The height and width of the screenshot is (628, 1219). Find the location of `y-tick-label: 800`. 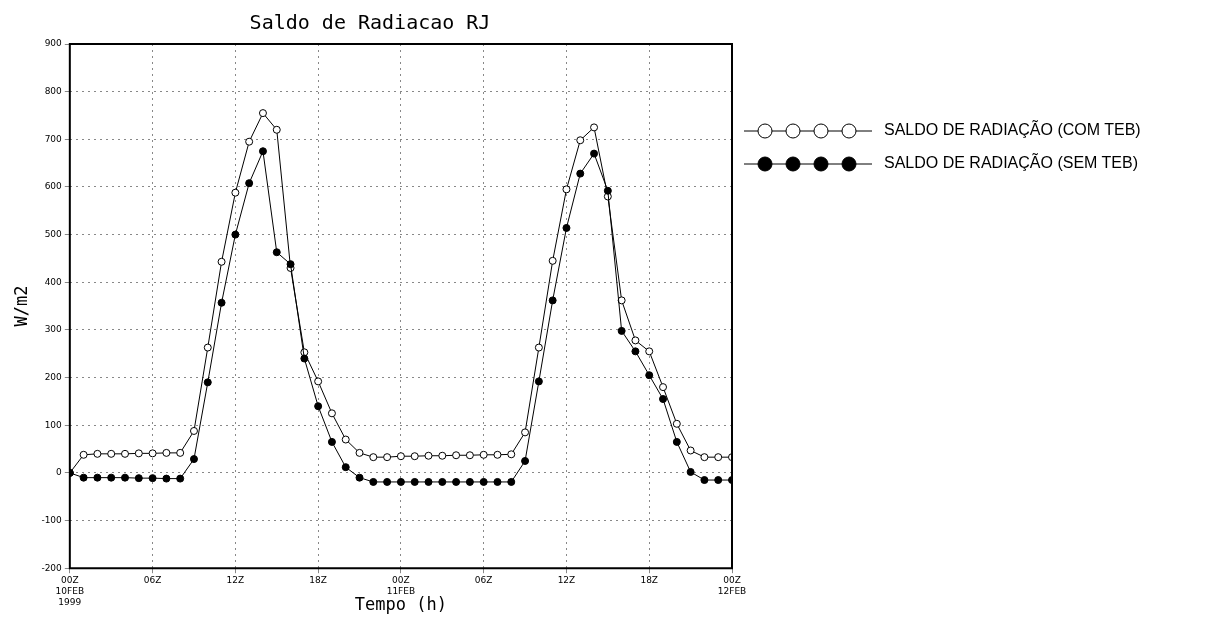

y-tick-label: 800 is located at coordinates (53, 91).